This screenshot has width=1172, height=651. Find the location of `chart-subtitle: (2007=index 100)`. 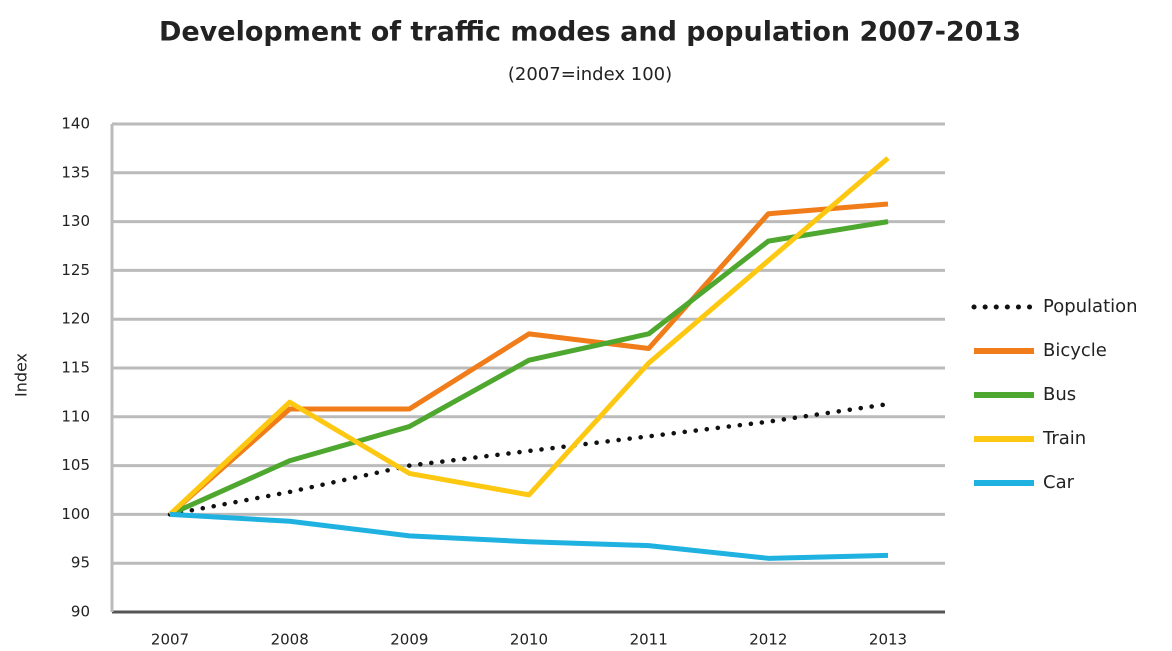

chart-subtitle: (2007=index 100) is located at coordinates (590, 74).